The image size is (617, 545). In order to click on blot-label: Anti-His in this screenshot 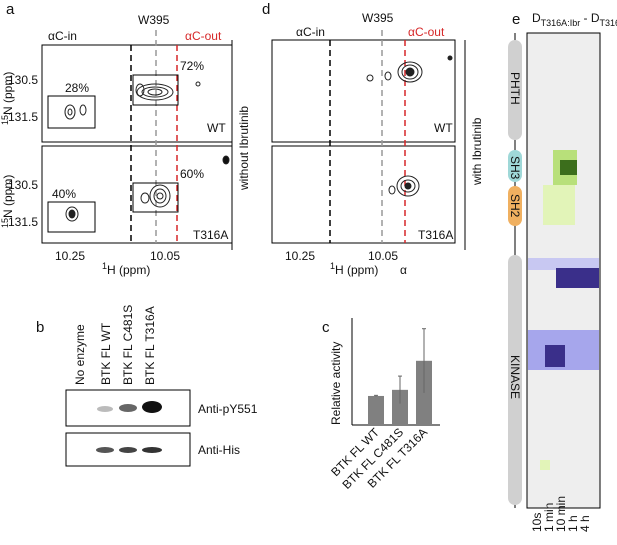, I will do `click(219, 450)`.